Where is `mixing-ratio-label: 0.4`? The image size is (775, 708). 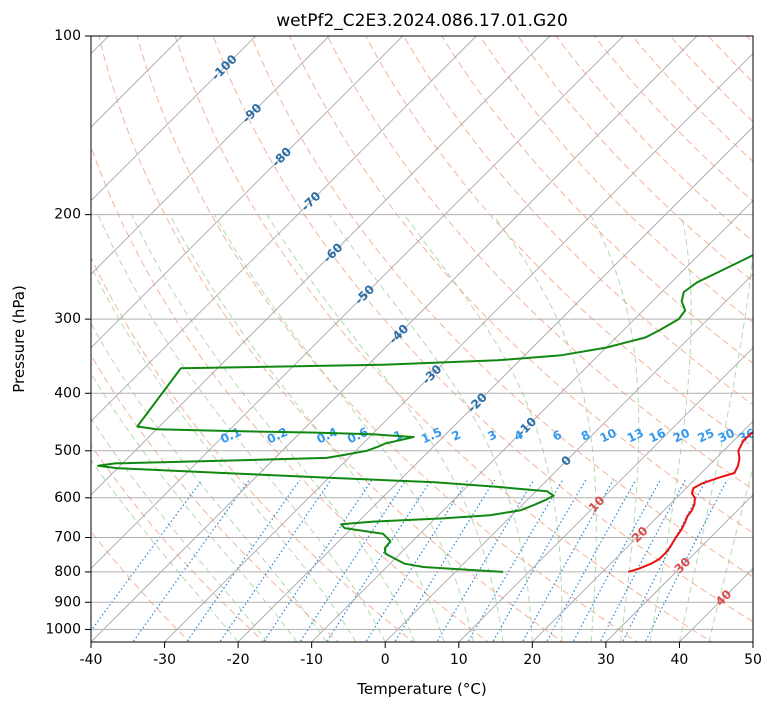
mixing-ratio-label: 0.4 is located at coordinates (326, 436).